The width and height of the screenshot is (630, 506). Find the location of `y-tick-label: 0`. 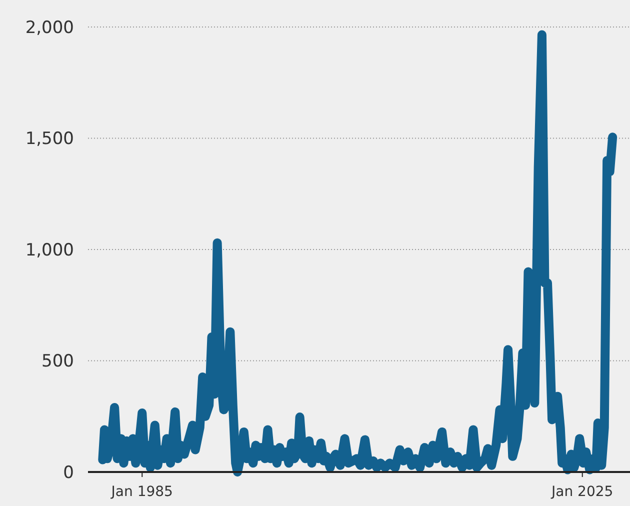

y-tick-label: 0 is located at coordinates (68, 472).